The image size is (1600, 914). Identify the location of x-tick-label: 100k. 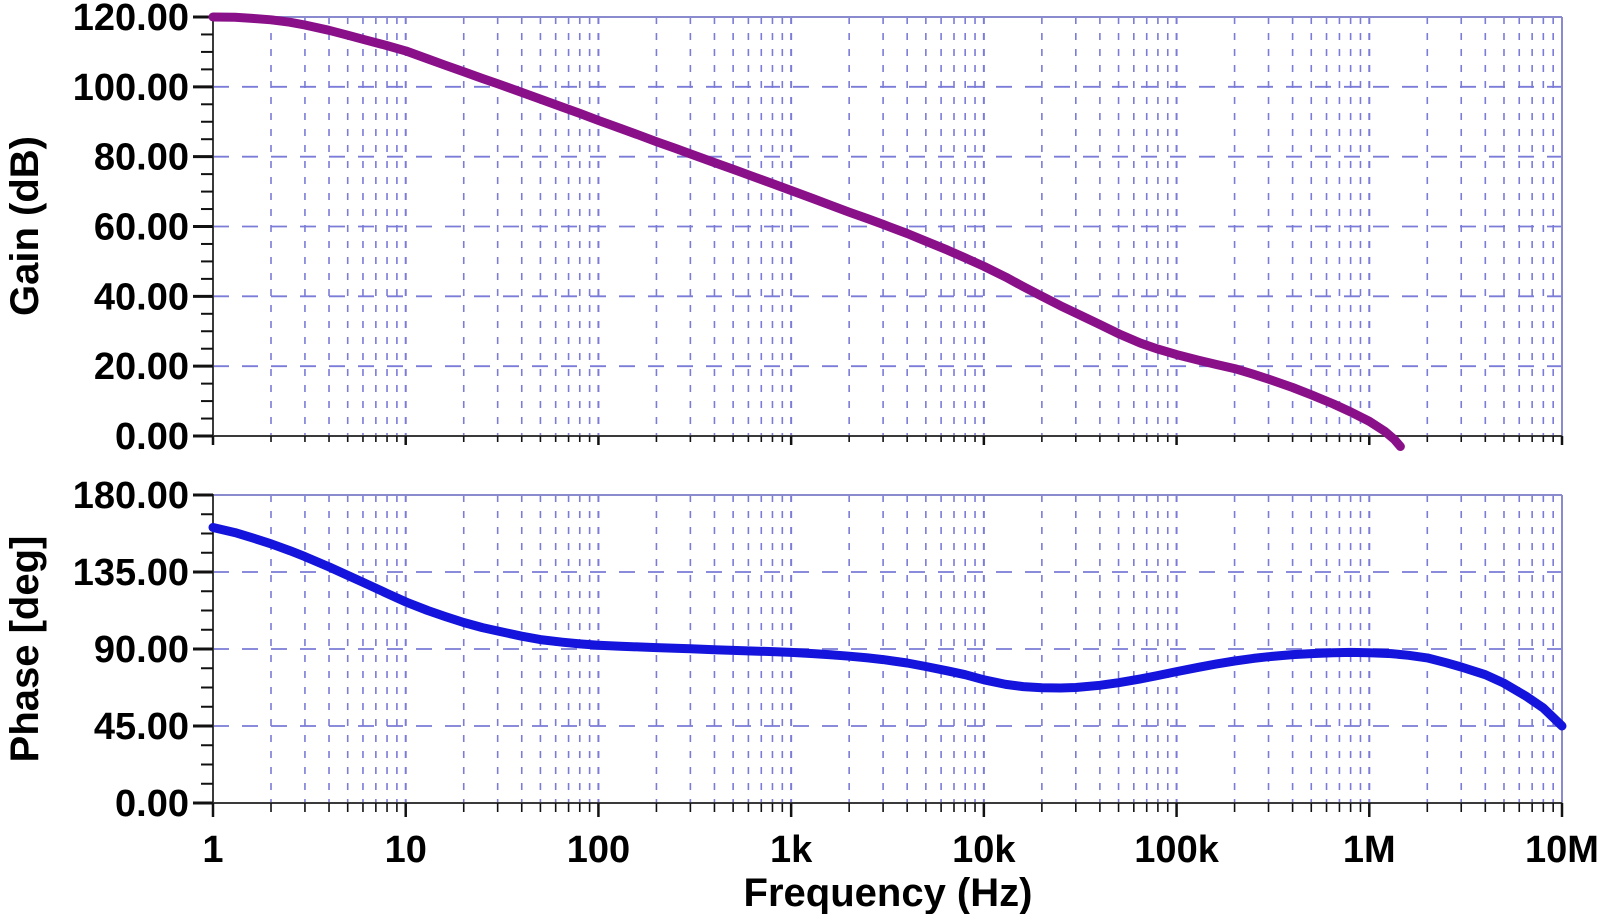
(1176, 850).